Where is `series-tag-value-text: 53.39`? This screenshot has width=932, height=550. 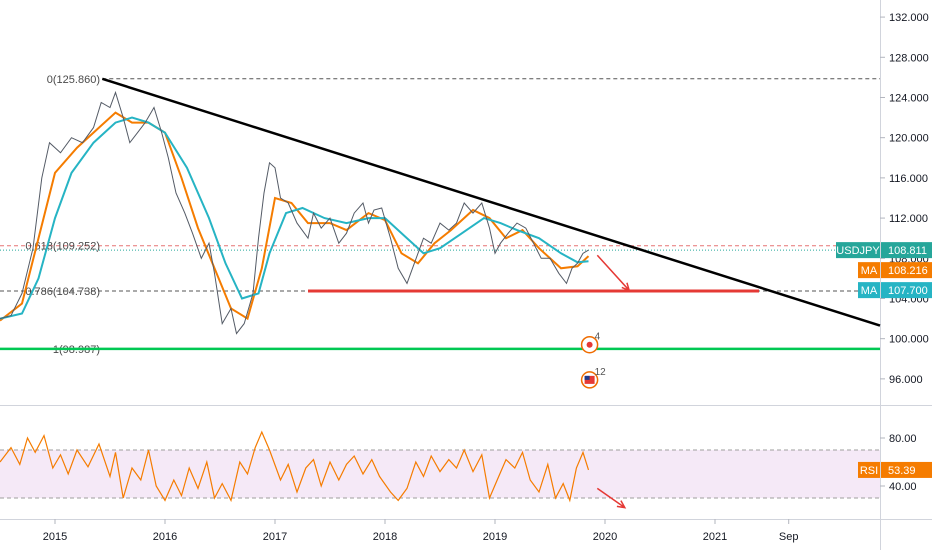 series-tag-value-text: 53.39 is located at coordinates (902, 471).